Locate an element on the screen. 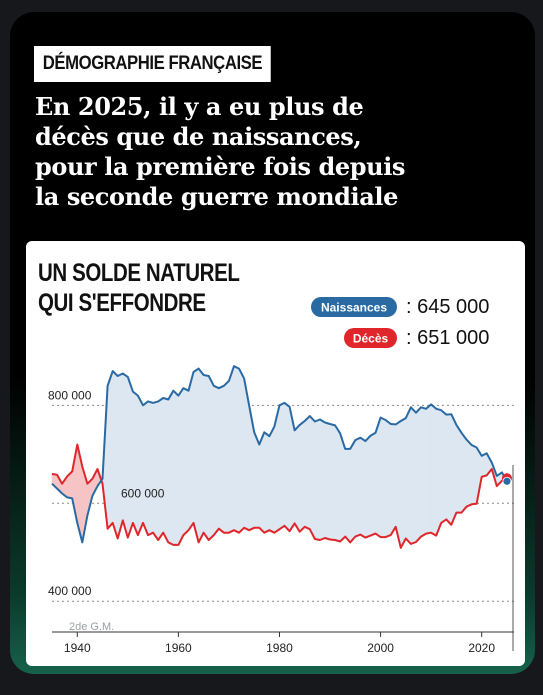 This screenshot has width=543, height=695. legend-item-deaths: Décès : 651 000 is located at coordinates (416, 338).